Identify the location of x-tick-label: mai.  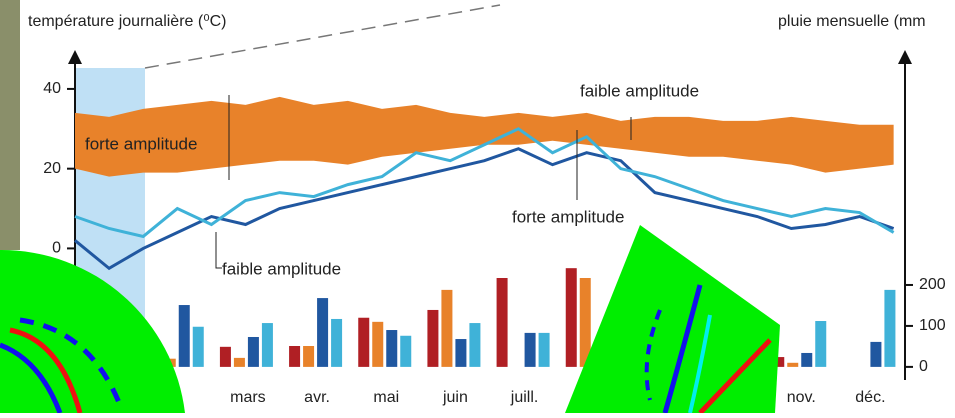
(386, 397).